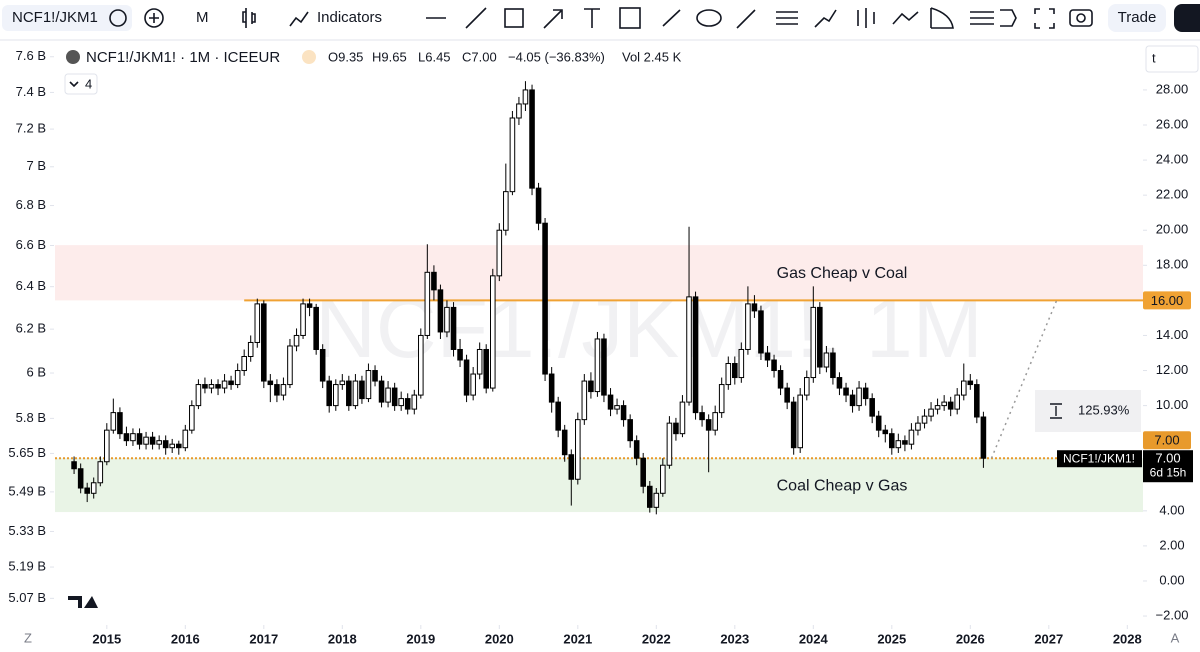 The width and height of the screenshot is (1200, 652). What do you see at coordinates (671, 18) in the screenshot?
I see `tool-path` at bounding box center [671, 18].